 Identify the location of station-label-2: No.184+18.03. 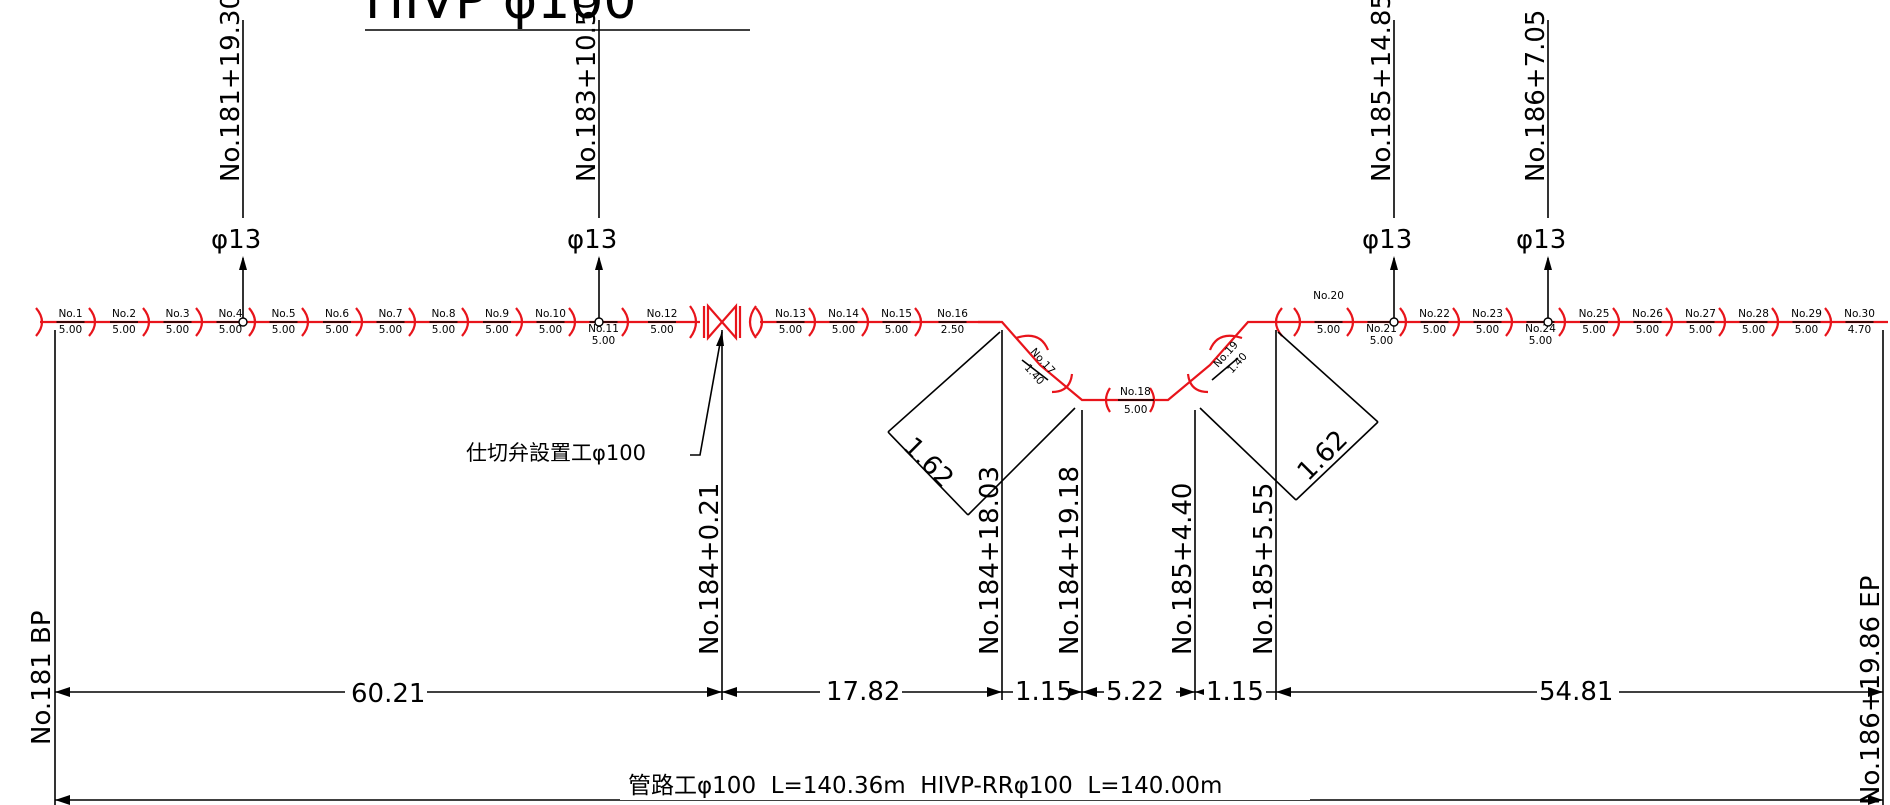
(990, 560).